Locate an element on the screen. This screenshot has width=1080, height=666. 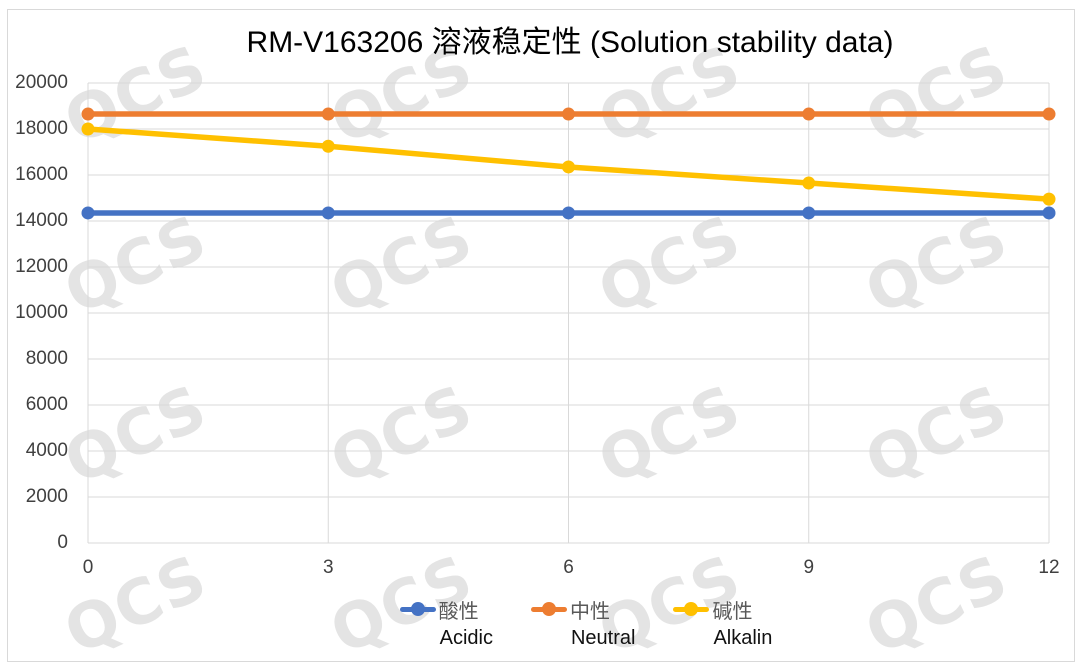
legend-label-en: Neutral is located at coordinates (603, 638).